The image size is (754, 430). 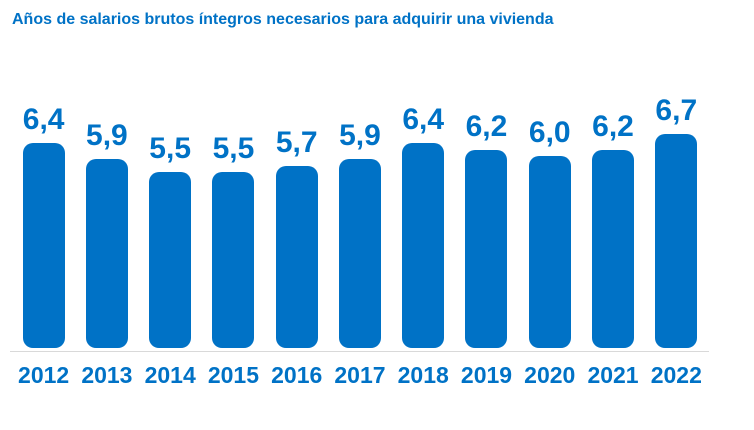 What do you see at coordinates (423, 375) in the screenshot?
I see `x-axis-tick-label: 2018` at bounding box center [423, 375].